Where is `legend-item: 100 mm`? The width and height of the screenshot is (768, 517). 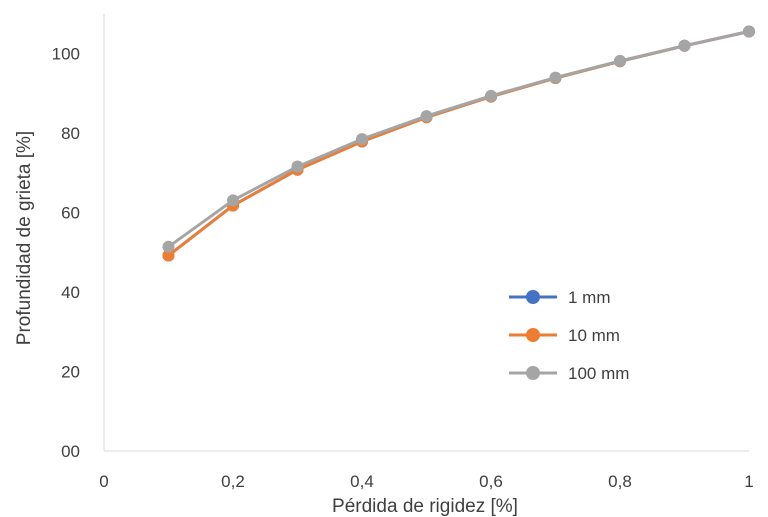
legend-item: 100 mm is located at coordinates (569, 373).